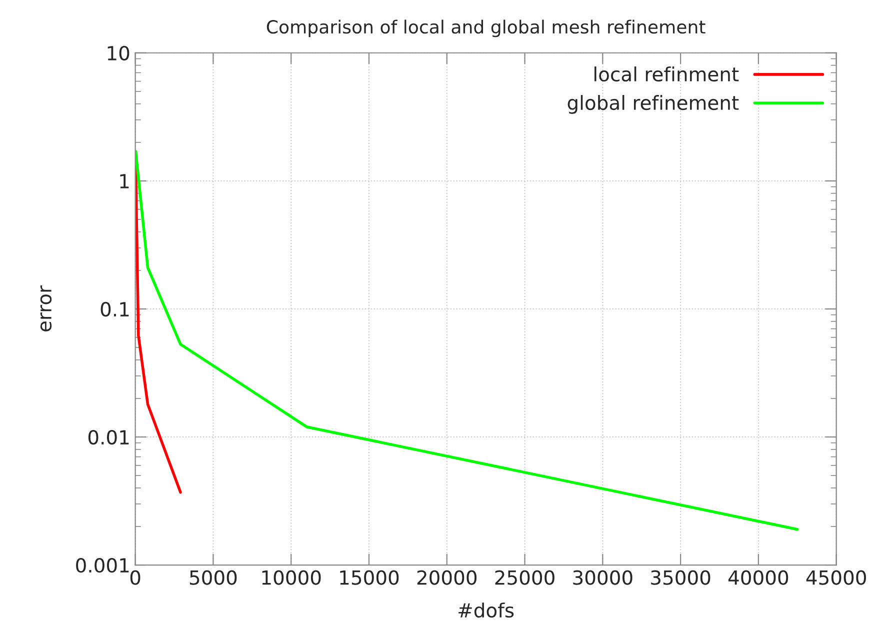  Describe the element at coordinates (46, 308) in the screenshot. I see `y-axis-title: error` at that location.